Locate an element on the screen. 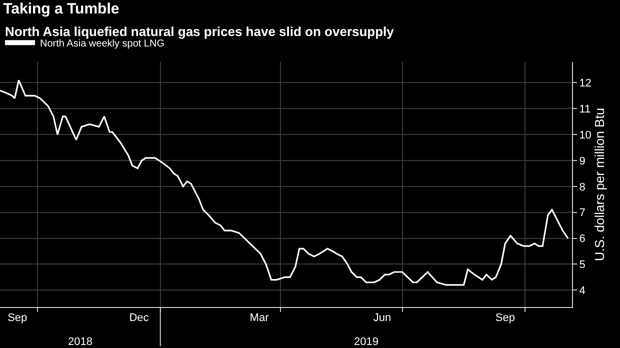 The height and width of the screenshot is (348, 620). y-tick-label: 10 is located at coordinates (585, 135).